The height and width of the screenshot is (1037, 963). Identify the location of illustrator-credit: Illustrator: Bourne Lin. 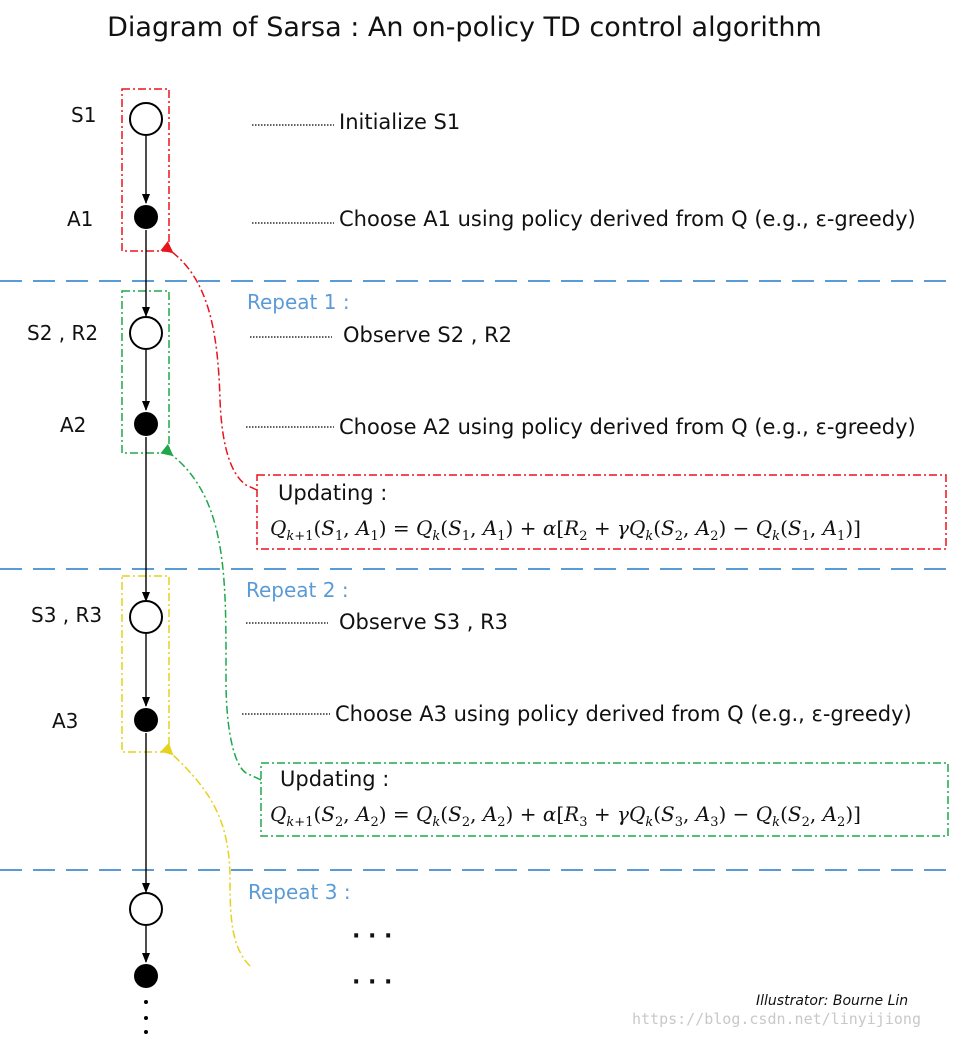
(832, 1001).